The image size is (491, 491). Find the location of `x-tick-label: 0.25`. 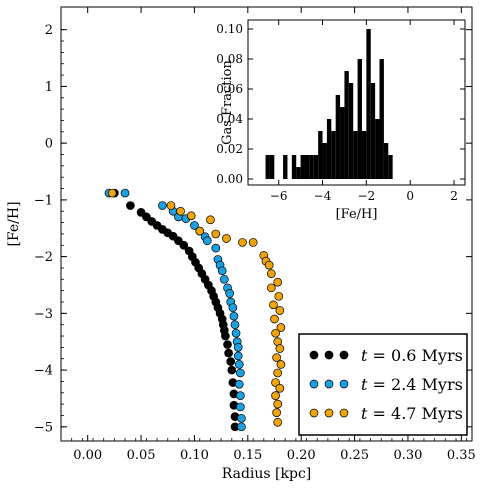

x-tick-label: 0.25 is located at coordinates (354, 455).